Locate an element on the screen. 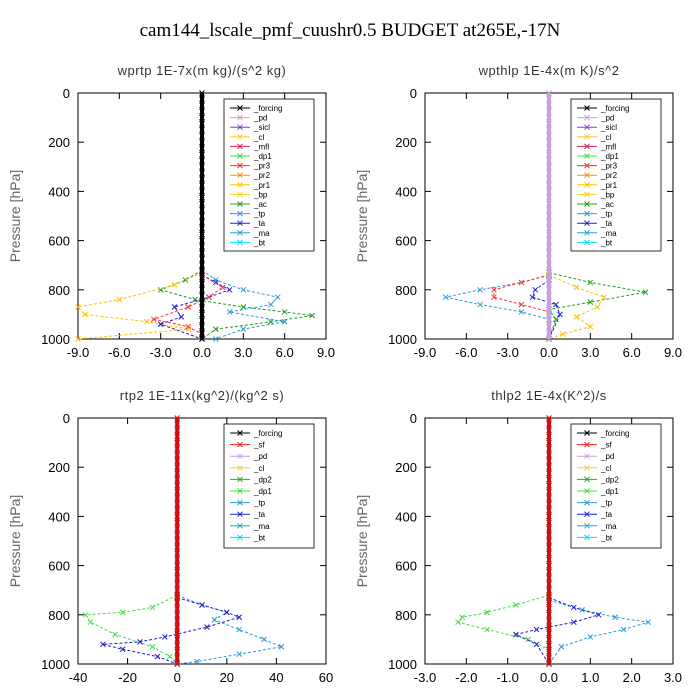 Image resolution: width=700 pixels, height=700 pixels. legend-entry: _pr2 is located at coordinates (262, 175).